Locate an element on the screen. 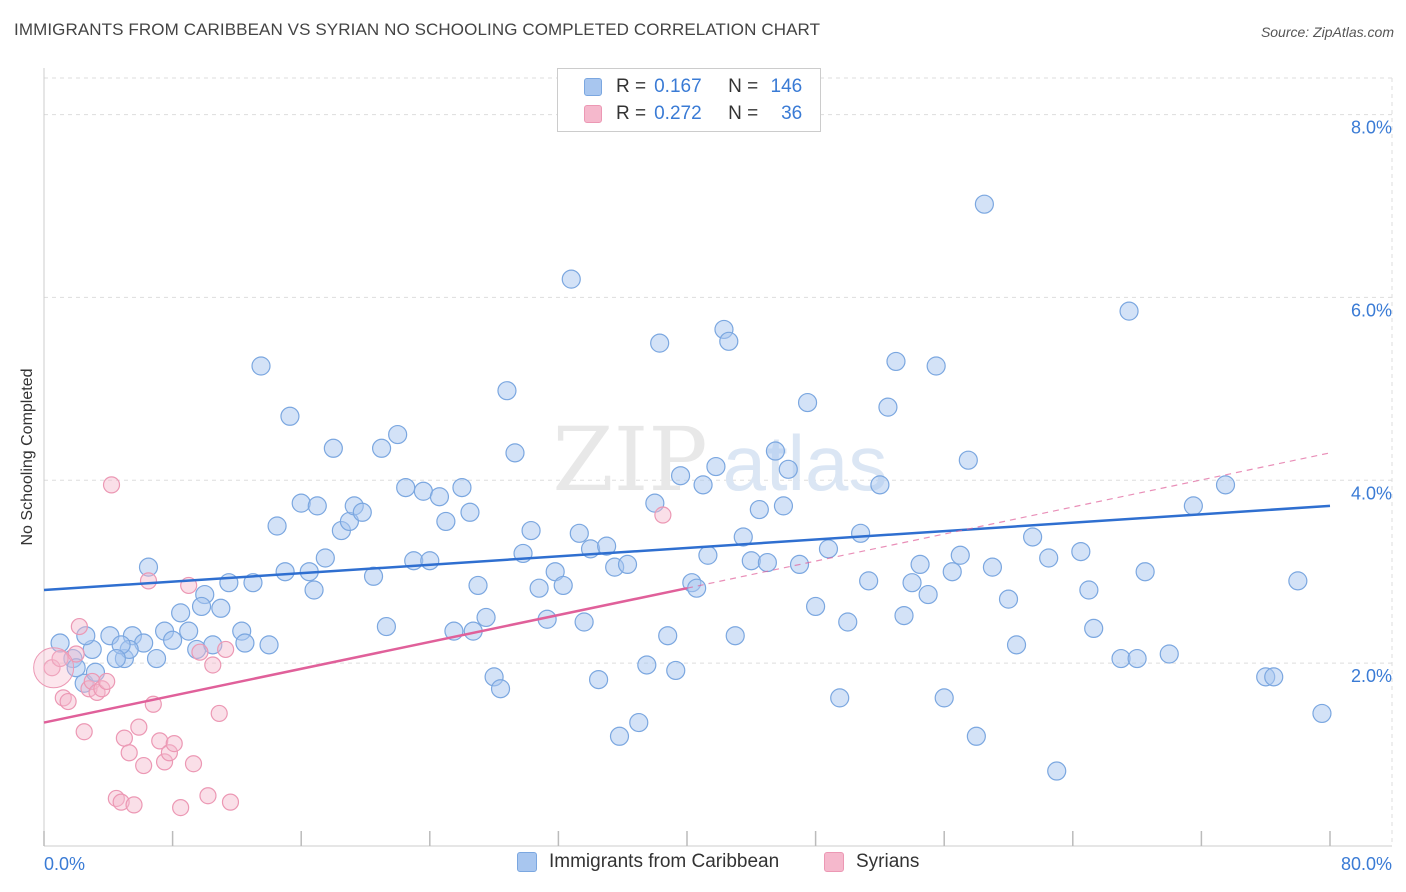 The image size is (1406, 892). legend-swatch-syrians is located at coordinates (834, 862).